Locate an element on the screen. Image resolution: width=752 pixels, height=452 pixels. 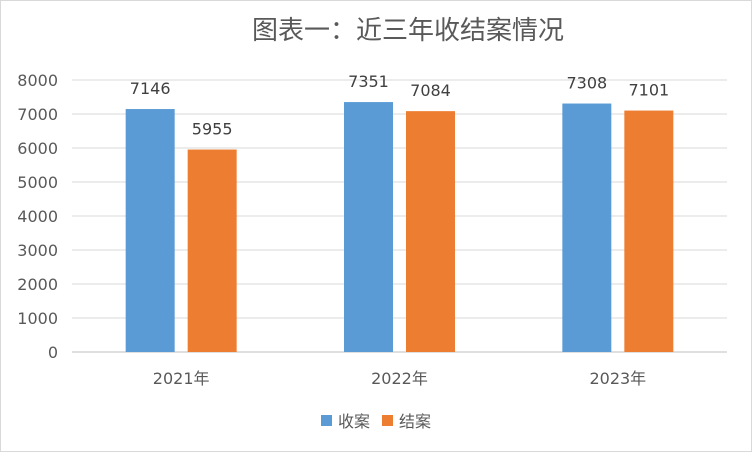
data-label: 7084 is located at coordinates (430, 90).